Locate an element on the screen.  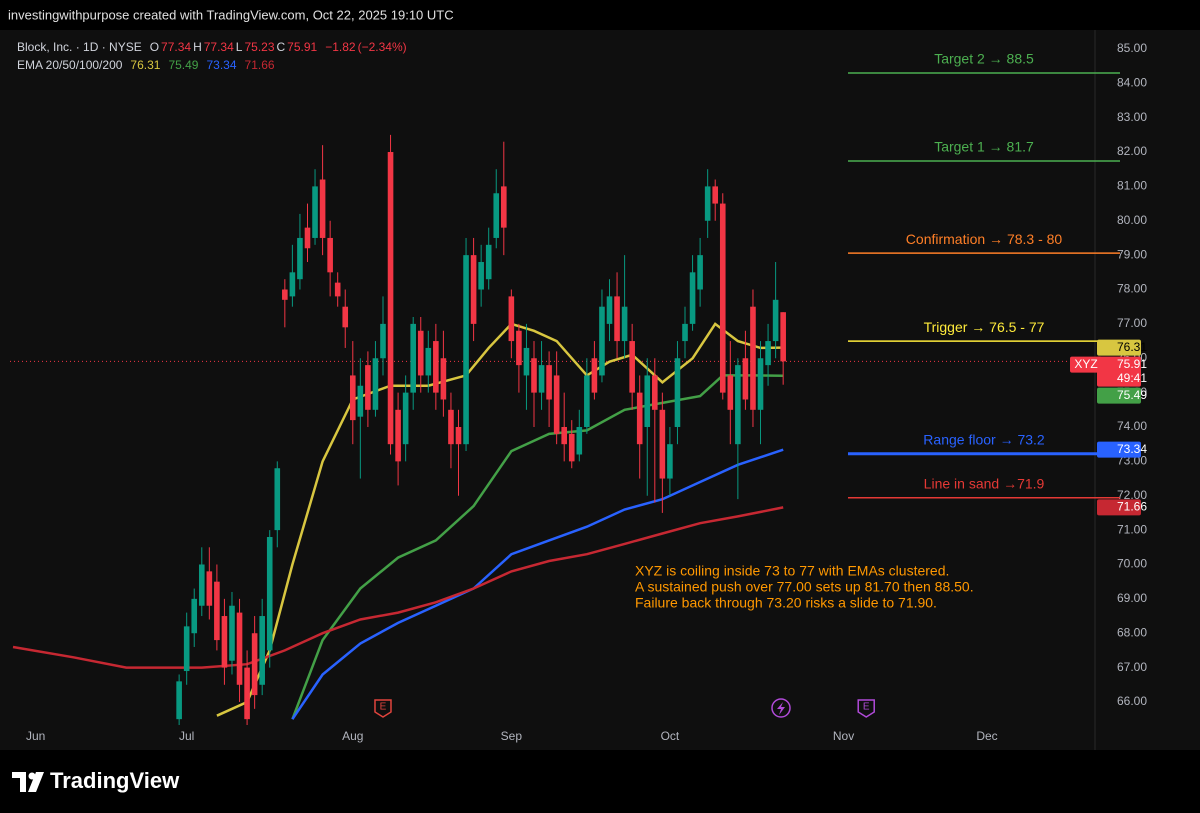
y-tick-label: 77.00 is located at coordinates (1132, 323).